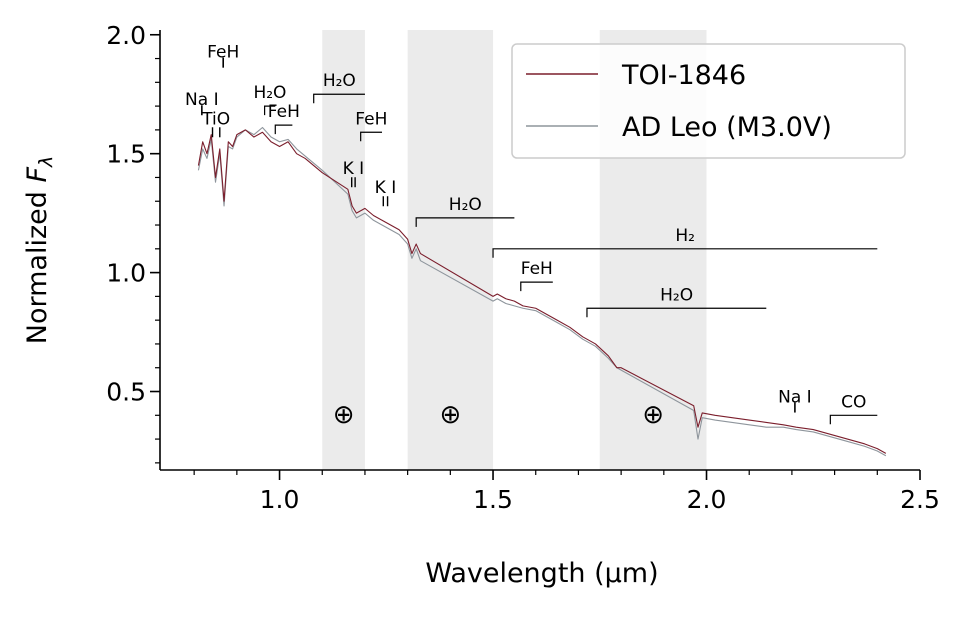  I want to click on annotation: H₂, so click(685, 242).